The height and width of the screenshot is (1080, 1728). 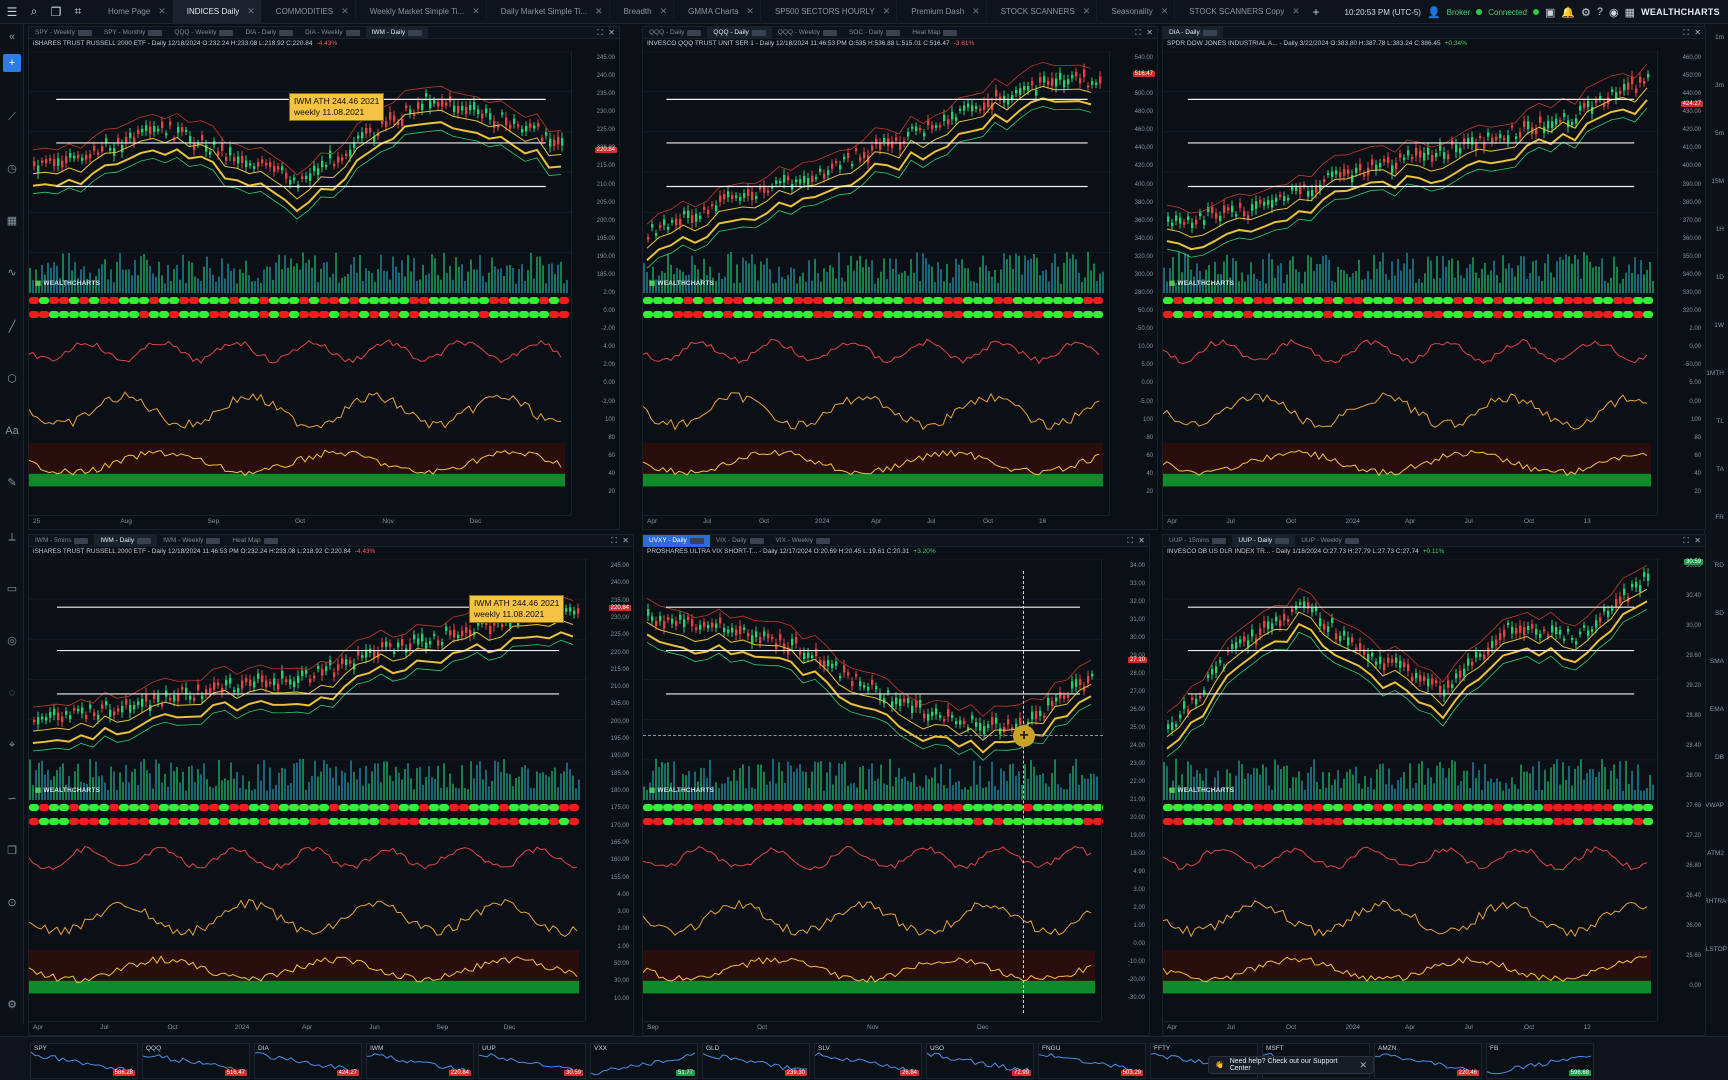 What do you see at coordinates (980, 1061) in the screenshot?
I see `mini-chart-uso: USO 72.99` at bounding box center [980, 1061].